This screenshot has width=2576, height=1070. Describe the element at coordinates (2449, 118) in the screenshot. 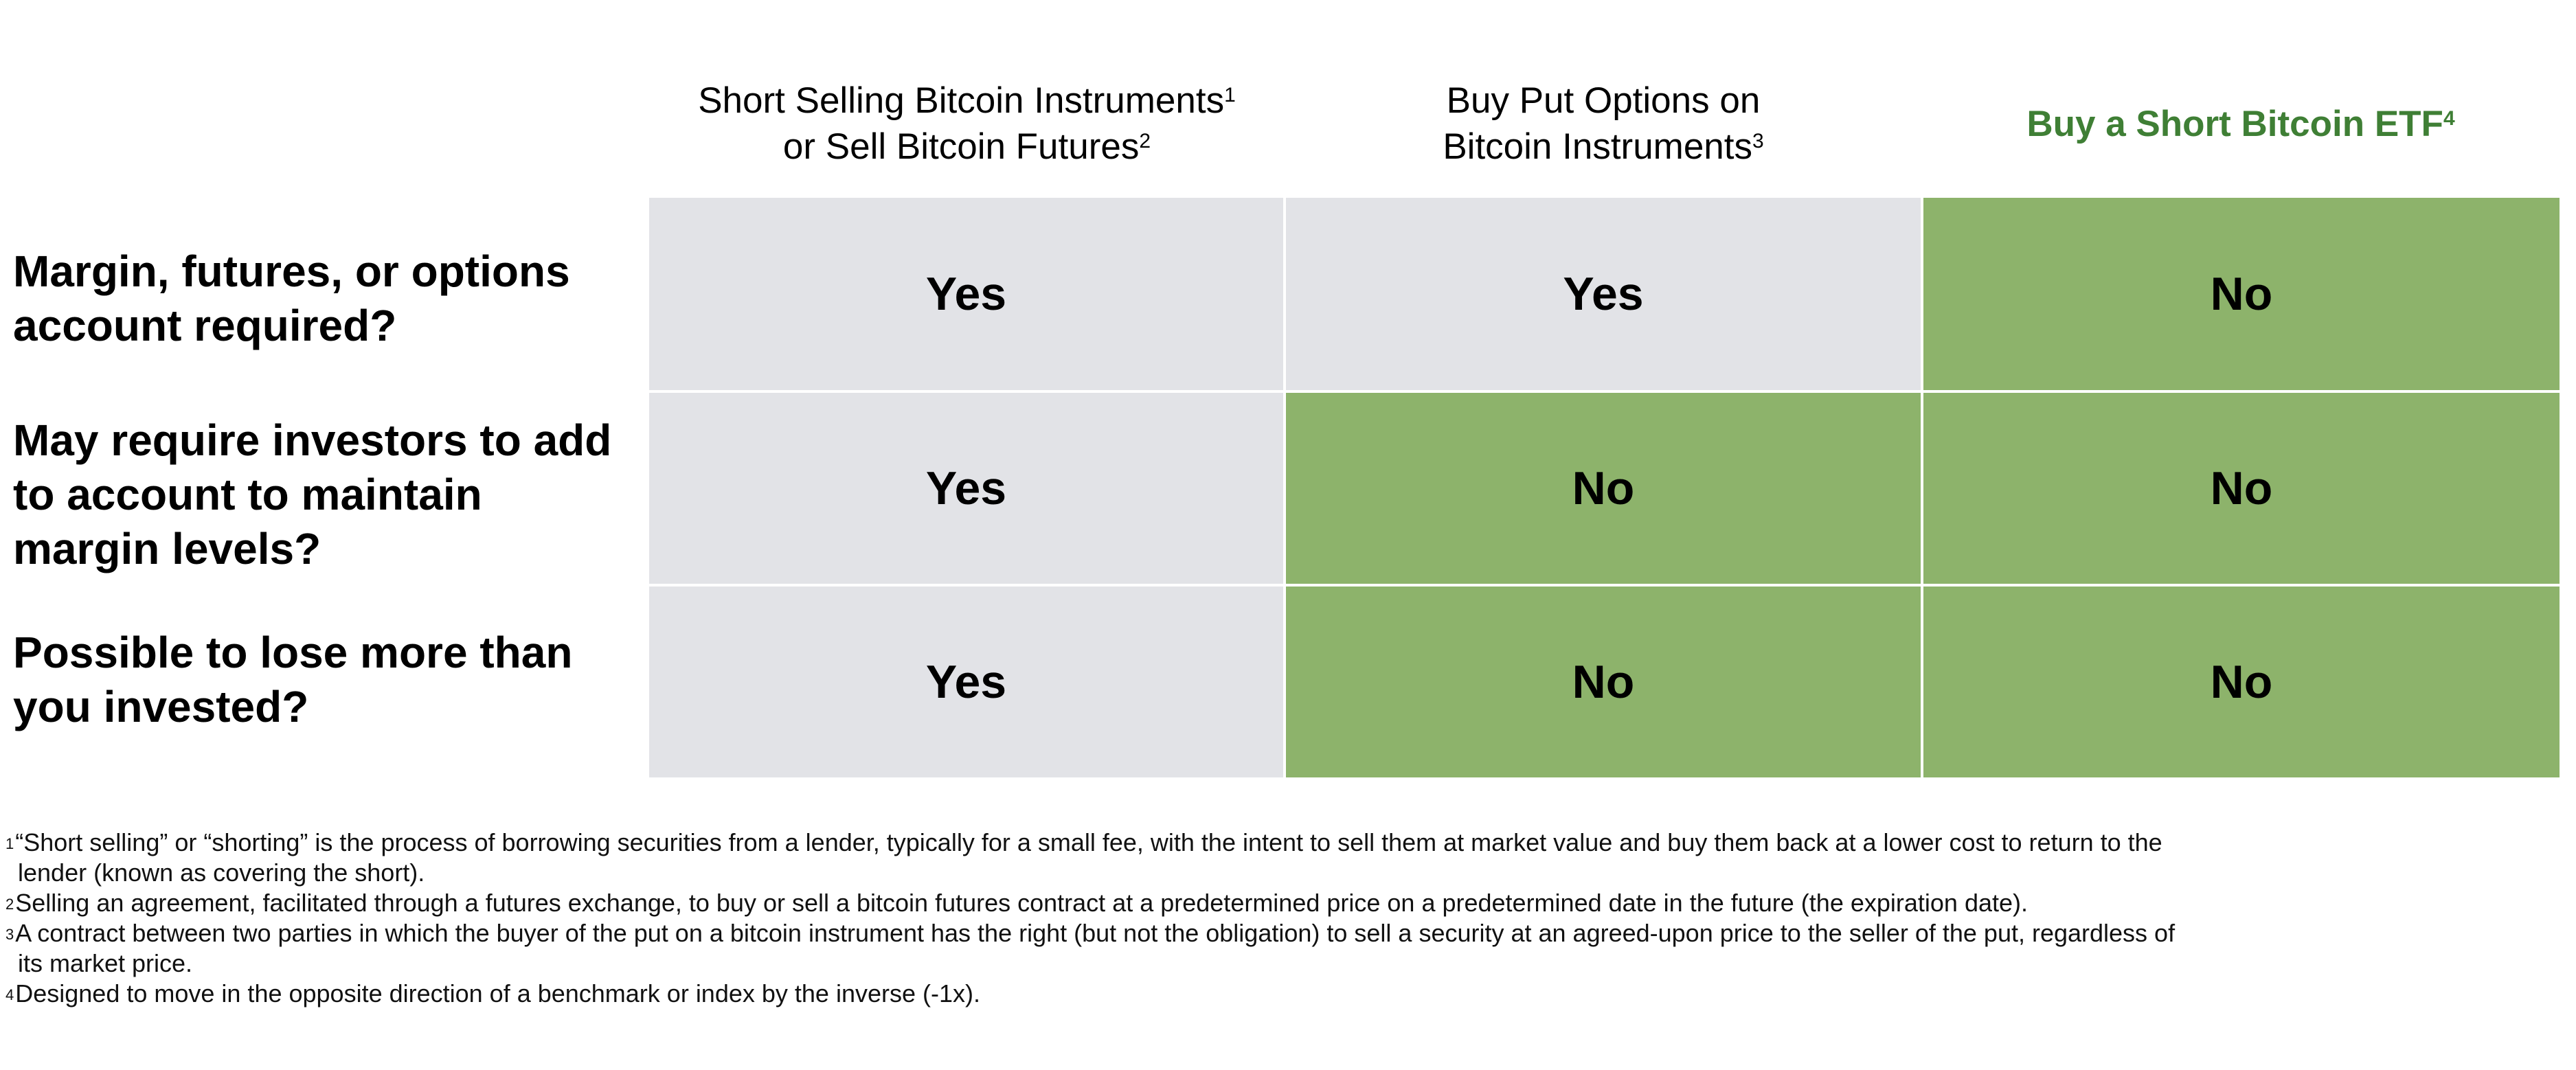

I see `footnote-ref: 4` at that location.